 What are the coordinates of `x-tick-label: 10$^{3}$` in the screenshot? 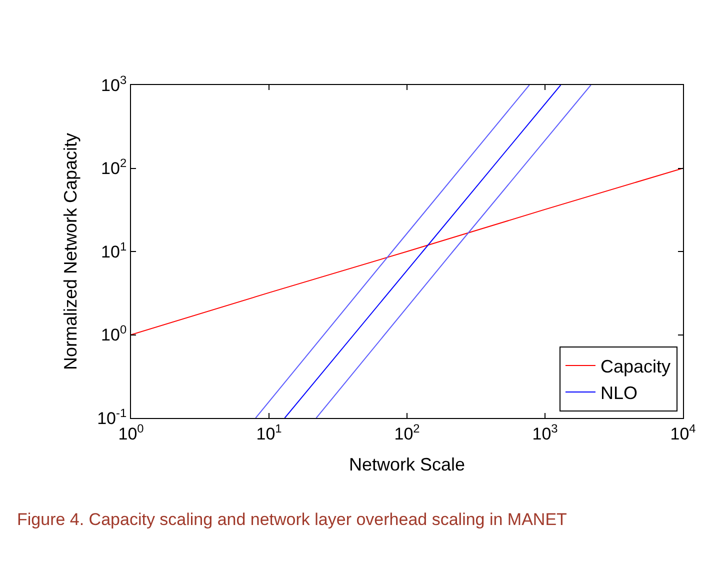 It's located at (545, 432).